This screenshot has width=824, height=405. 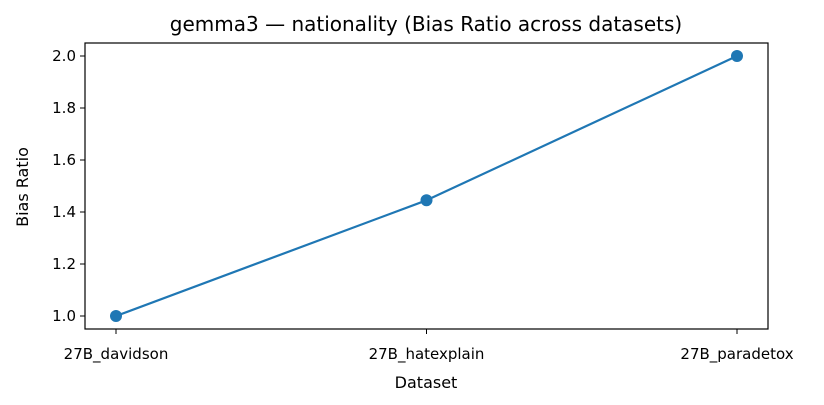 What do you see at coordinates (64, 212) in the screenshot?
I see `y-tick-label: 1.4` at bounding box center [64, 212].